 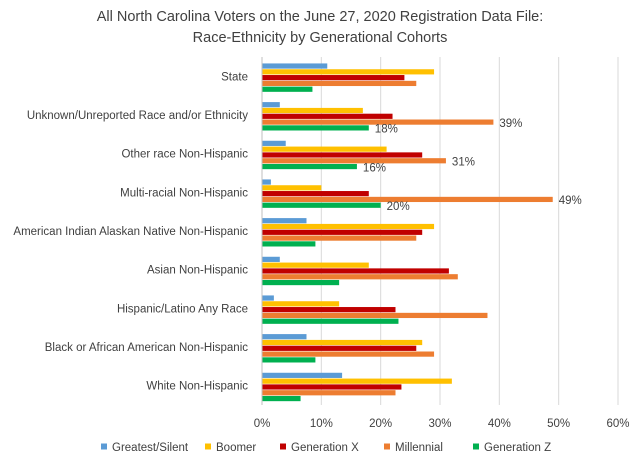 What do you see at coordinates (380, 424) in the screenshot?
I see `x-tick-label: 20%` at bounding box center [380, 424].